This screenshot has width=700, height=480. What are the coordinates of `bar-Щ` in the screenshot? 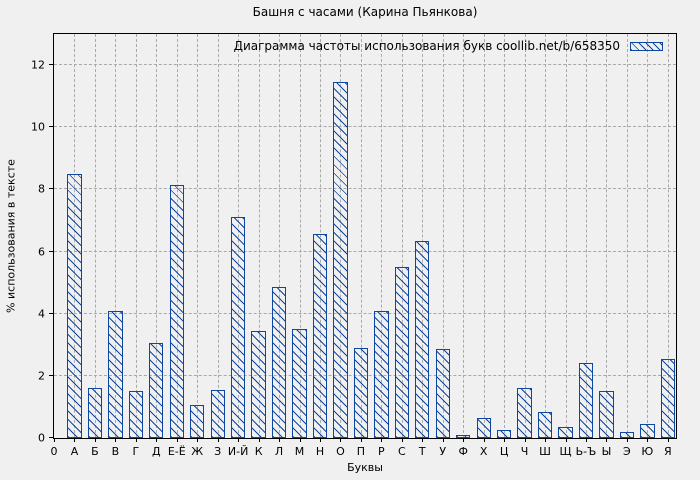 It's located at (565, 432).